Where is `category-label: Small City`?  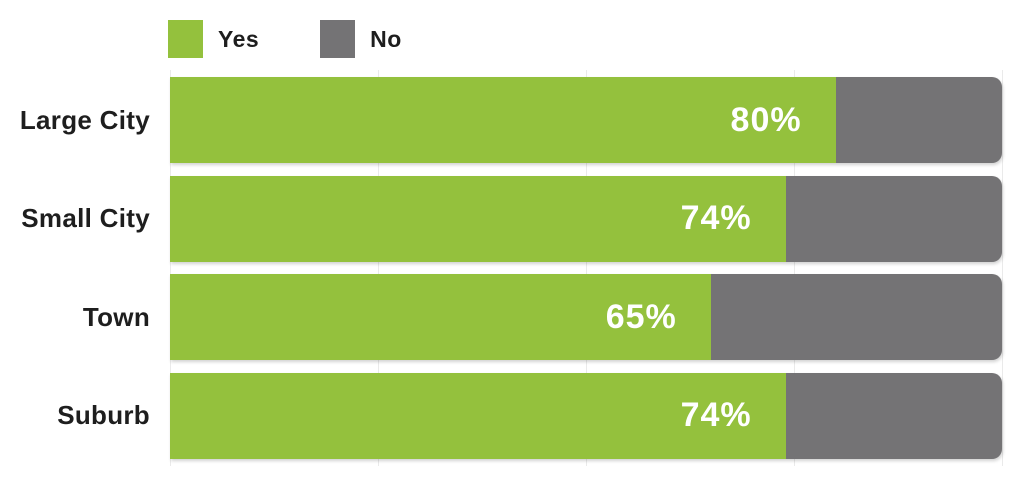 category-label: Small City is located at coordinates (85, 218).